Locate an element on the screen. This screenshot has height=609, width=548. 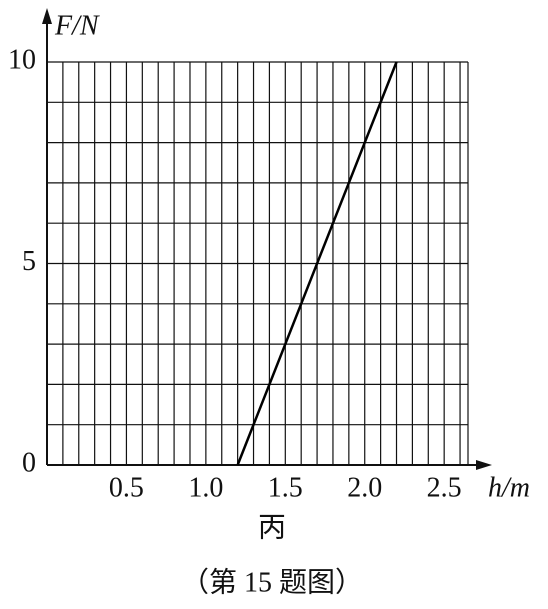
x-tick-label: 2.0 is located at coordinates (364, 487).